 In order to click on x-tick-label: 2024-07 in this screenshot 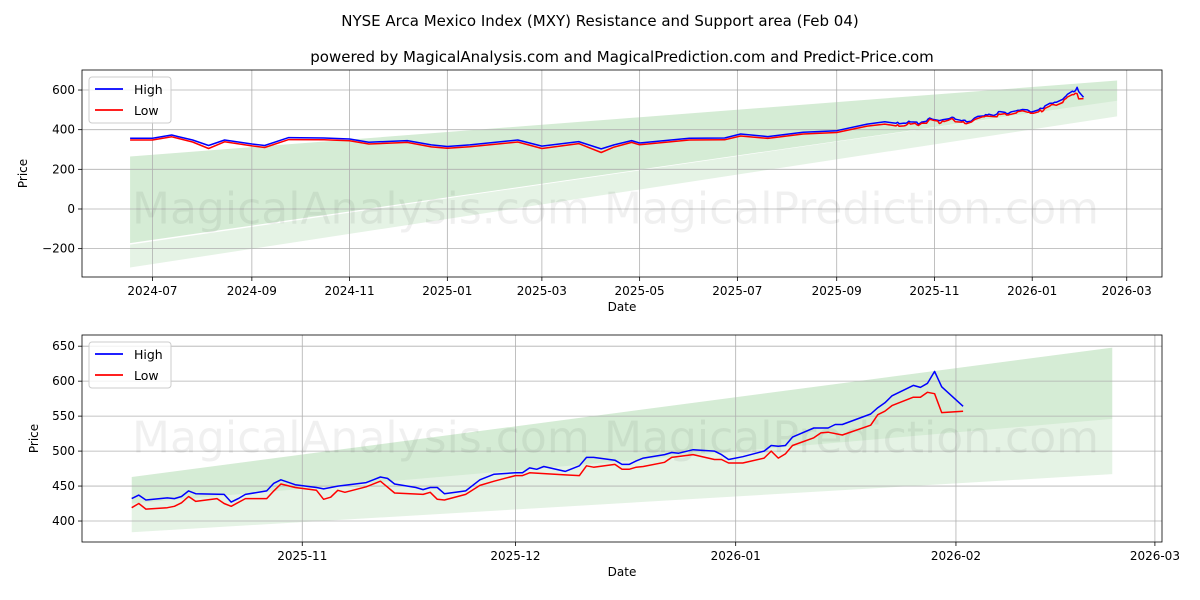, I will do `click(152, 291)`.